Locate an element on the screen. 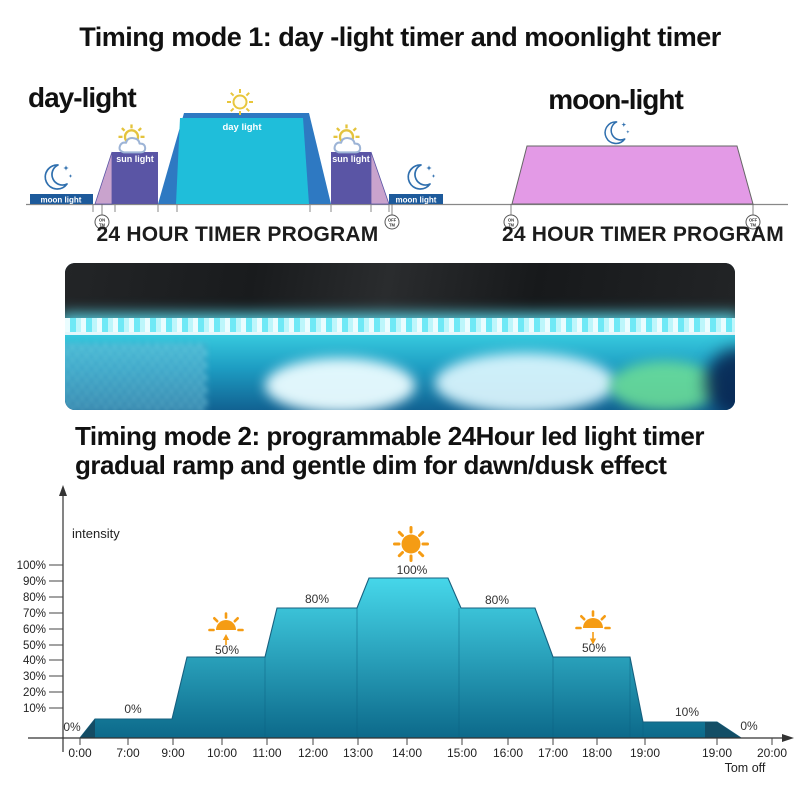 Image resolution: width=800 pixels, height=800 pixels. svg-text: 14:00 is located at coordinates (407, 753).